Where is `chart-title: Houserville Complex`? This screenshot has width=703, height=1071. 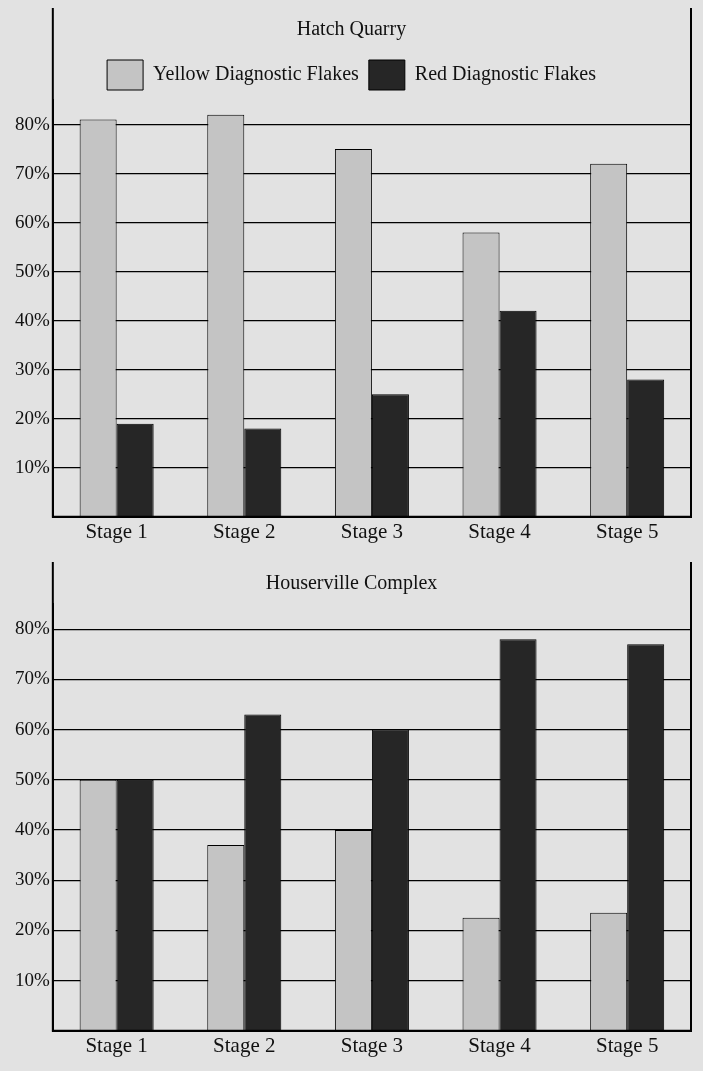
chart-title: Houserville Complex is located at coordinates (351, 583).